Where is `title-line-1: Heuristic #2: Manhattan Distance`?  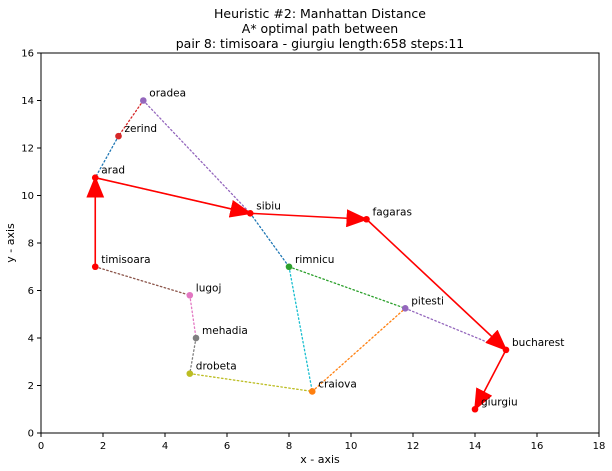
title-line-1: Heuristic #2: Manhattan Distance is located at coordinates (320, 13).